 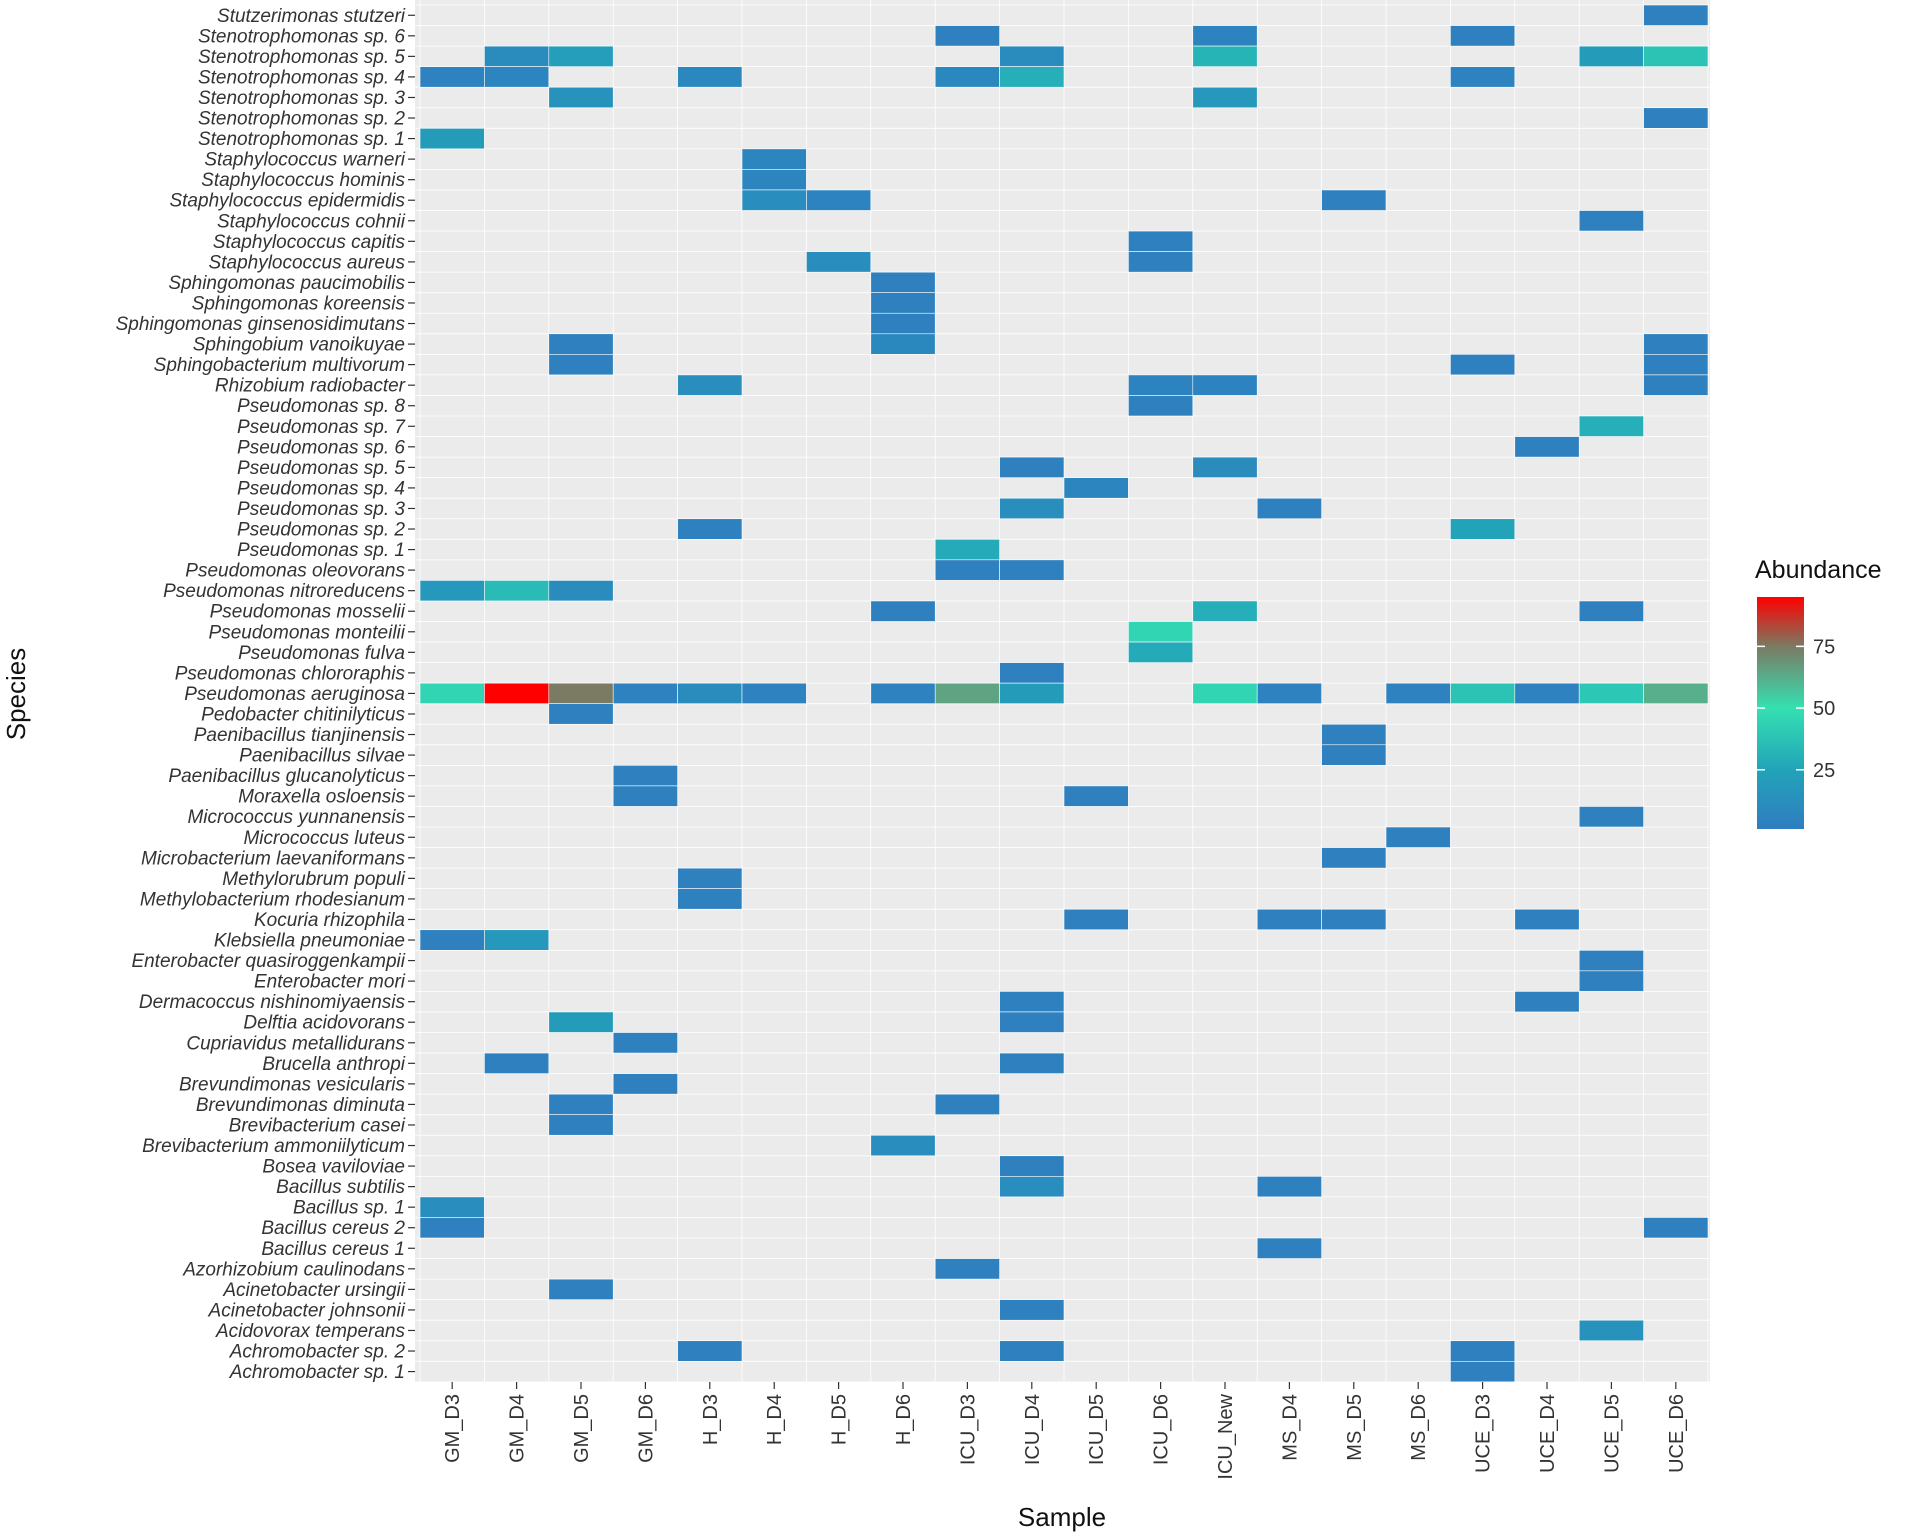 What do you see at coordinates (272, 1002) in the screenshot?
I see `y-tick-label: Dermacoccus nishinomiyaensis` at bounding box center [272, 1002].